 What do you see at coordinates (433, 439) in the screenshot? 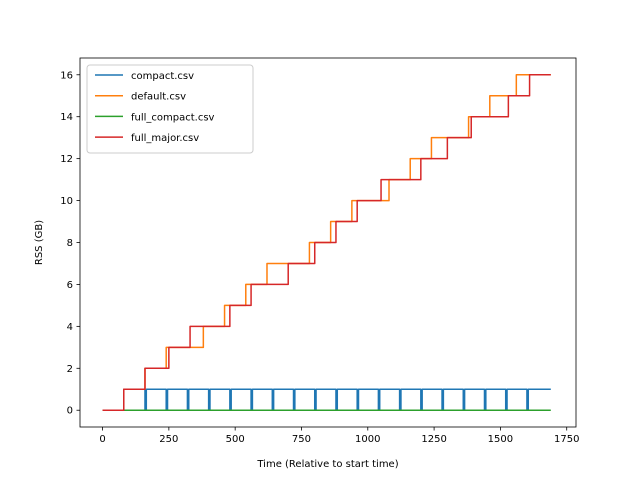
I see `x-tick-label: 1250` at bounding box center [433, 439].